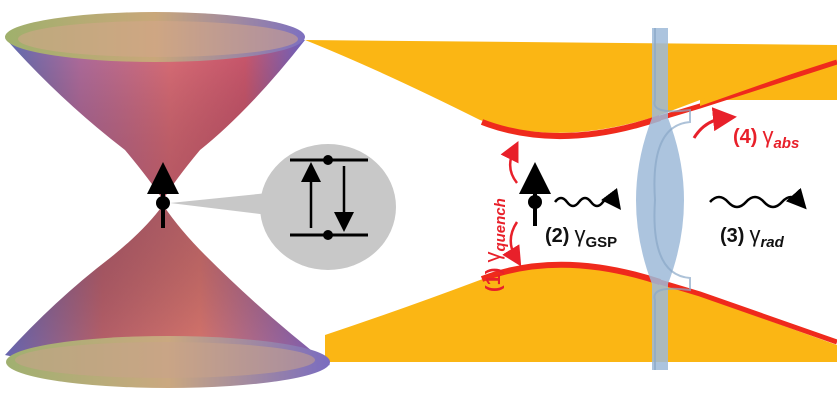  I want to click on inset-circle, so click(328, 207).